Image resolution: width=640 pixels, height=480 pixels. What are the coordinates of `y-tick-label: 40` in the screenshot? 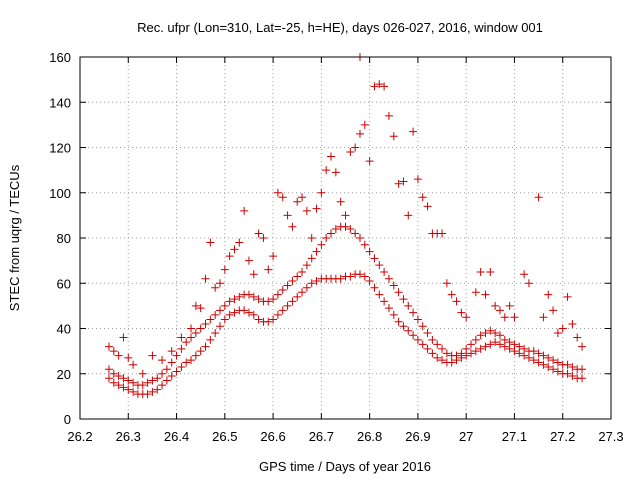 It's located at (64, 329).